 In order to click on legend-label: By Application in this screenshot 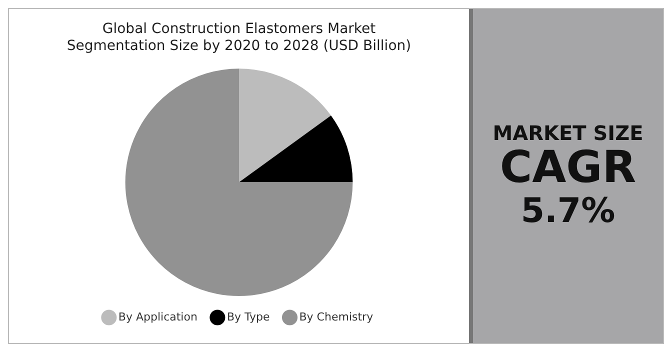, I will do `click(158, 317)`.